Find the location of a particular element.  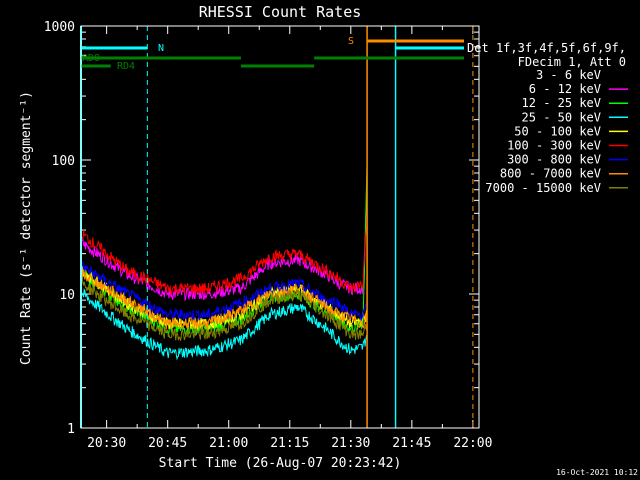

annotation-label: N is located at coordinates (161, 48).